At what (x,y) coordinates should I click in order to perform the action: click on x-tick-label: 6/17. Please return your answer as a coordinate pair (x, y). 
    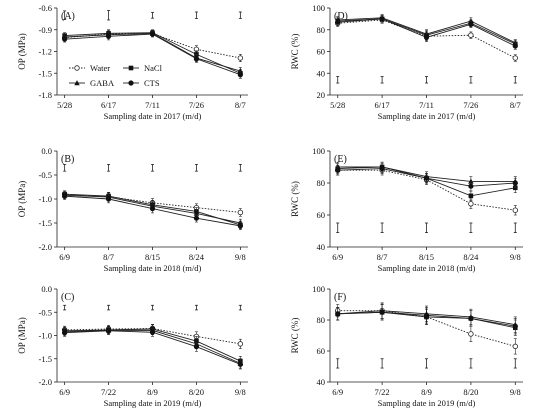
    Looking at the image, I should click on (108, 105).